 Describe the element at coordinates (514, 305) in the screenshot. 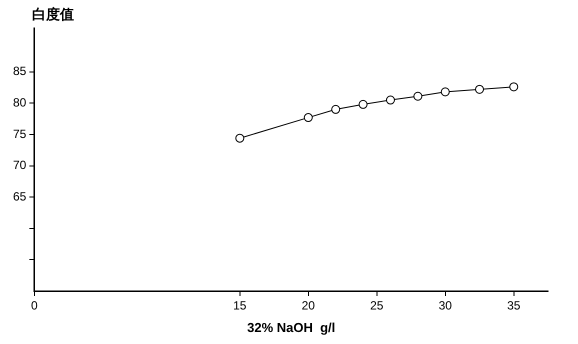

I see `x-tick-label: 35` at that location.